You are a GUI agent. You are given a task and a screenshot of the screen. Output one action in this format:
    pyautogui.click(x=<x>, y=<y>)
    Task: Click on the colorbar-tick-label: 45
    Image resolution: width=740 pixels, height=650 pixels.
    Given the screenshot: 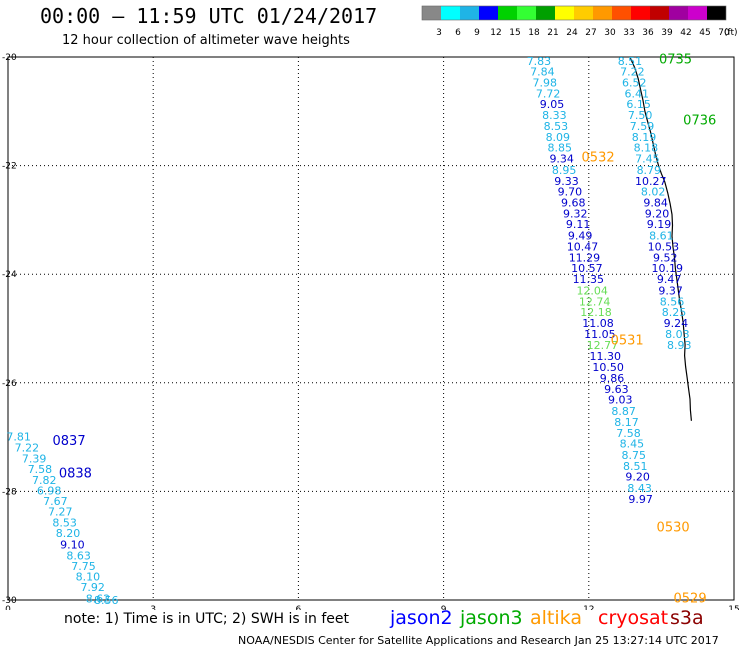 What is the action you would take?
    pyautogui.click(x=704, y=33)
    